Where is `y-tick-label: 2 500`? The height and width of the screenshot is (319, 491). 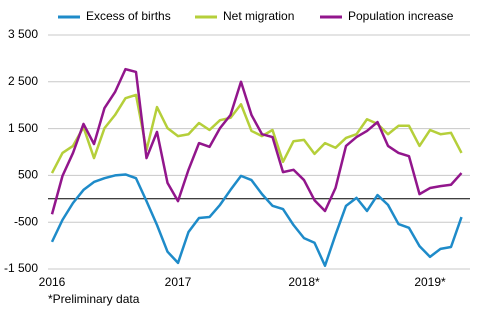 y-tick-label: 2 500 is located at coordinates (23, 81).